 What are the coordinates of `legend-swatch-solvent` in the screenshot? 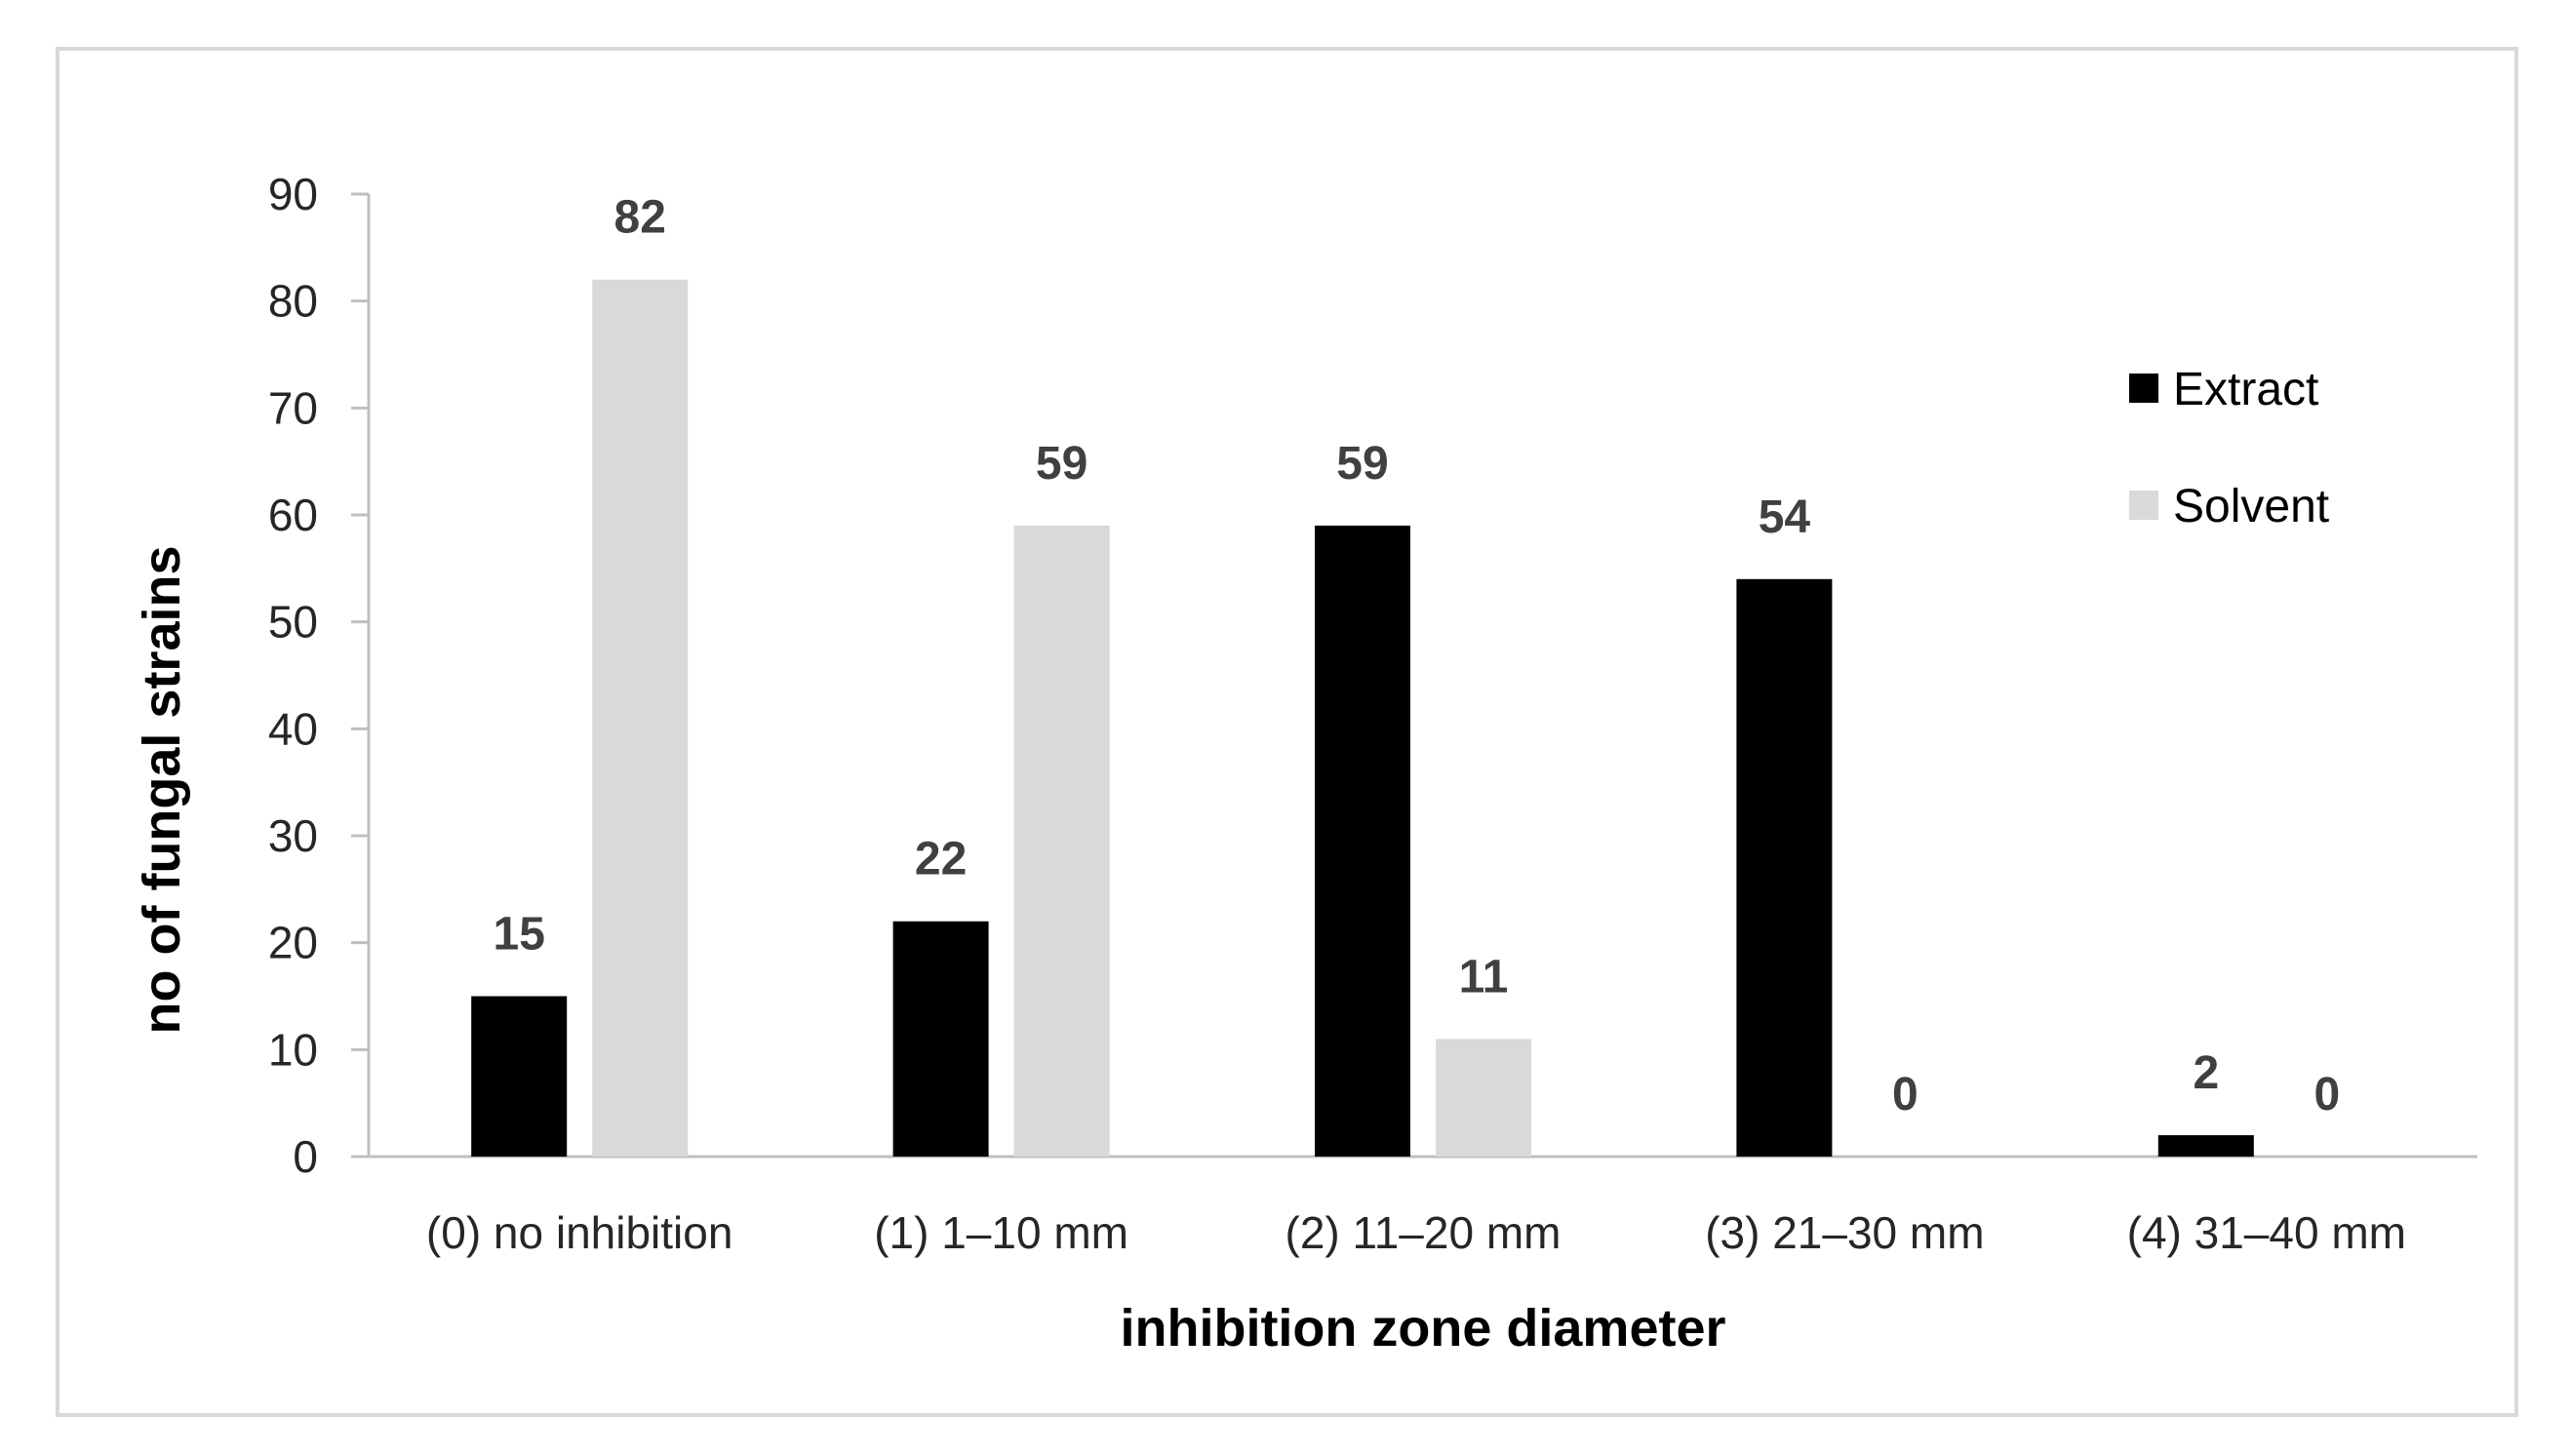 It's located at (2143, 505).